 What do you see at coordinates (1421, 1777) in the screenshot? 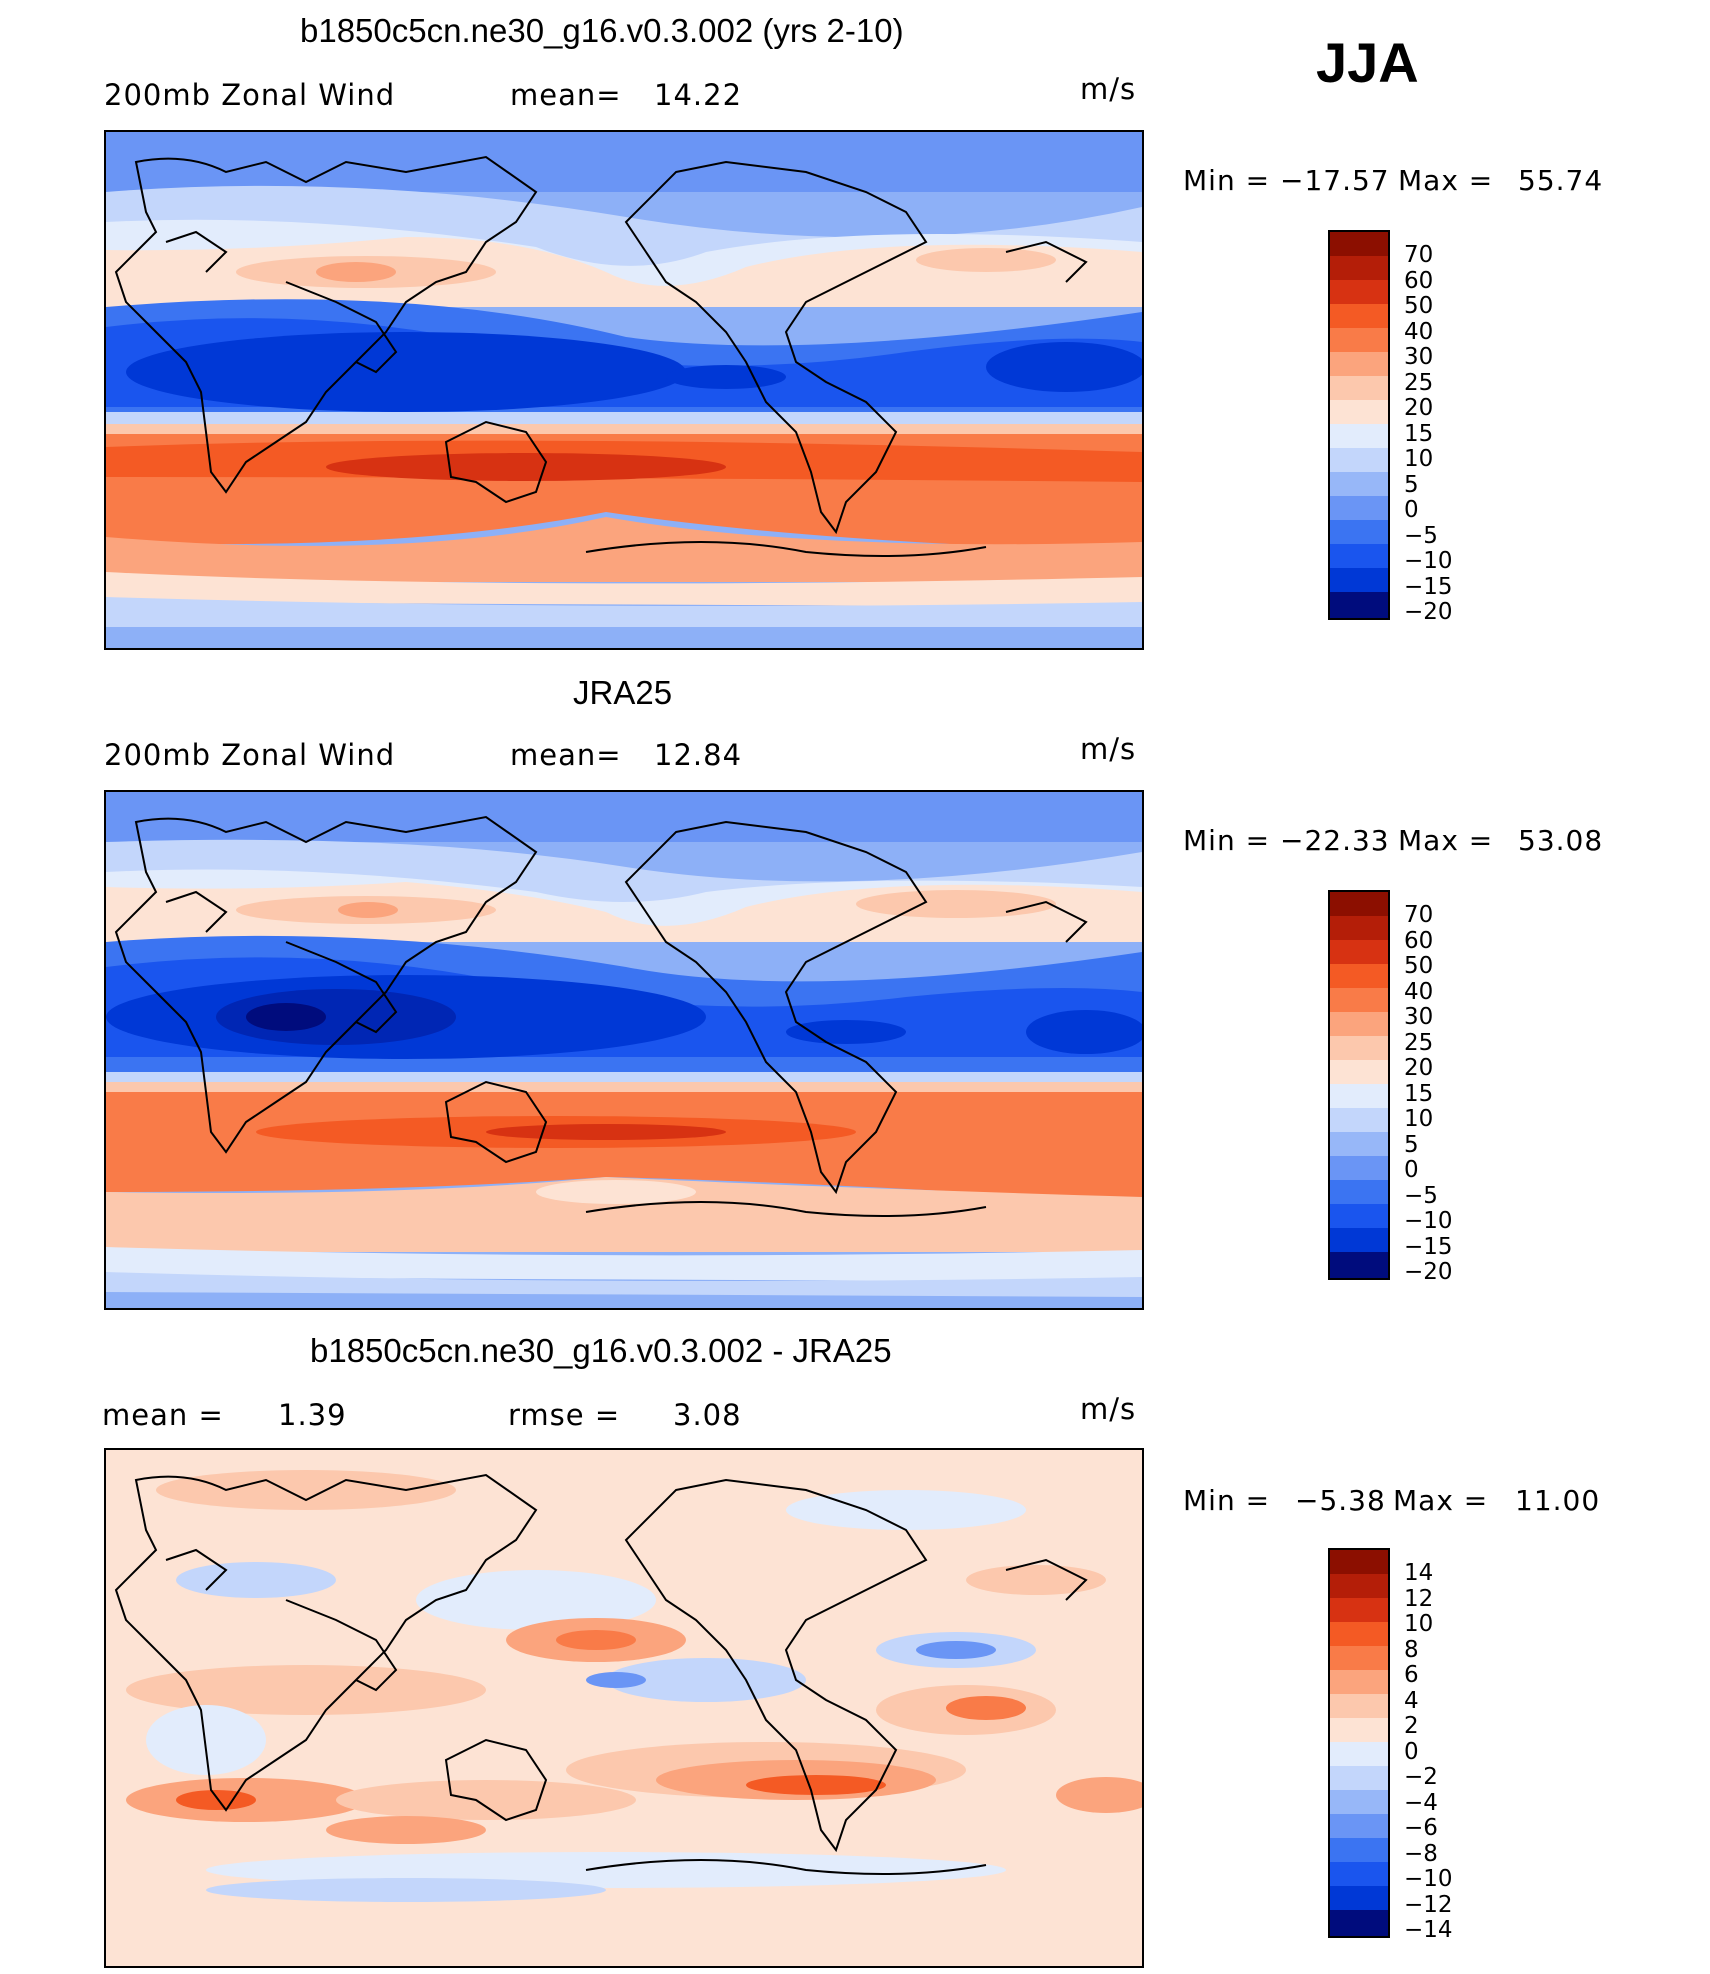
I see `colorbar-label: −2` at bounding box center [1421, 1777].